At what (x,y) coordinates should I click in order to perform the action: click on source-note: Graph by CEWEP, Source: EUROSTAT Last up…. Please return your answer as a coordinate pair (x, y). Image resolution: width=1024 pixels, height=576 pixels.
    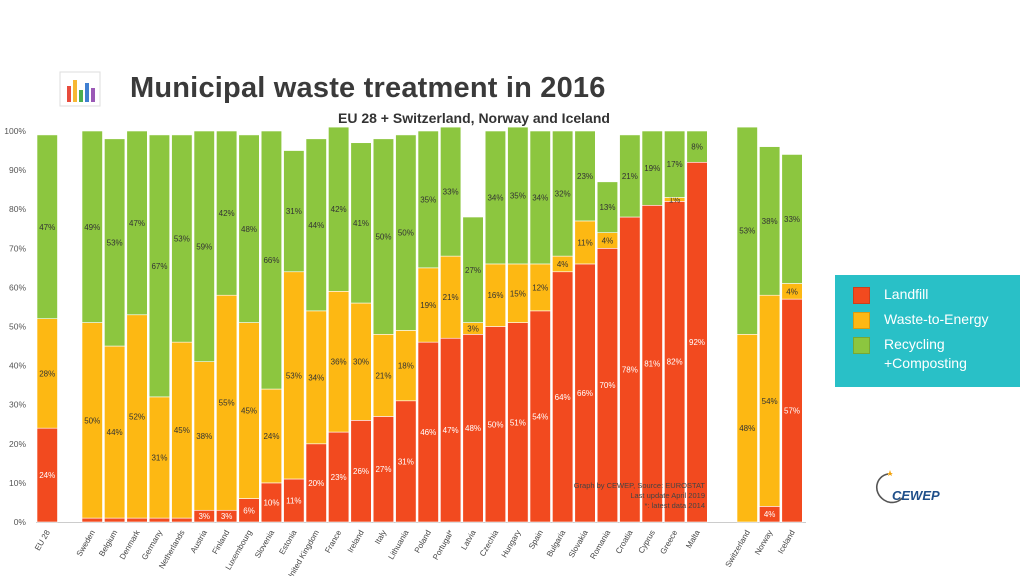
    Looking at the image, I should click on (622, 496).